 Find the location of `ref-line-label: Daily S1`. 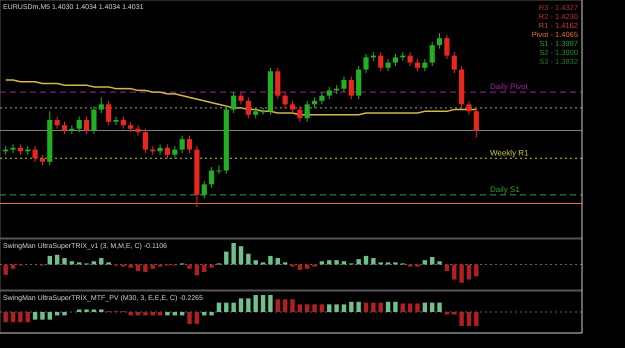

ref-line-label: Daily S1 is located at coordinates (505, 189).